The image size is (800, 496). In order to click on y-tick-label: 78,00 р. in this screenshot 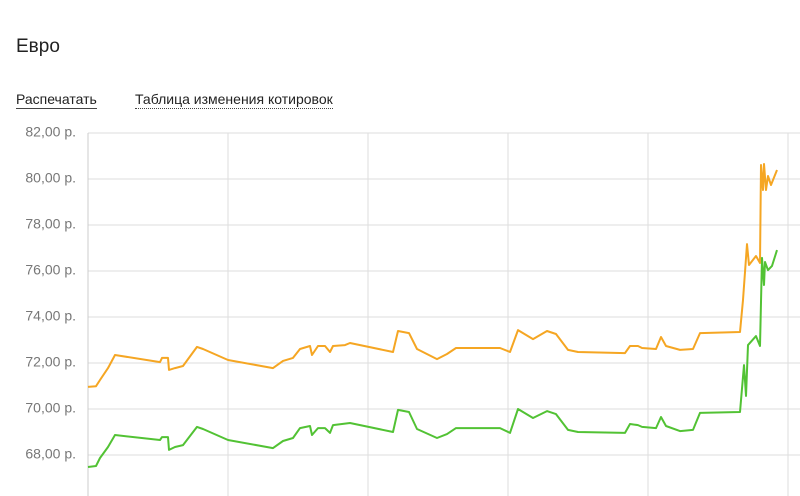, I will do `click(50, 224)`.